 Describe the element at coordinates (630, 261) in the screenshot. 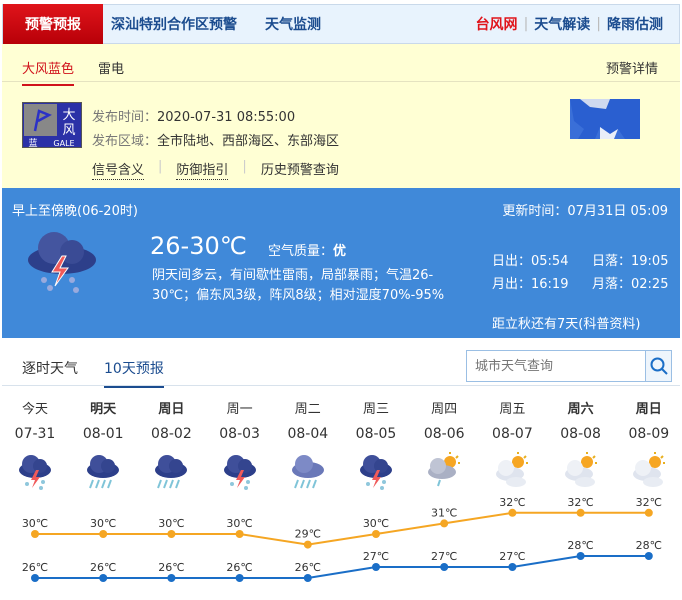

I see `sunset: 日落：19:05` at that location.